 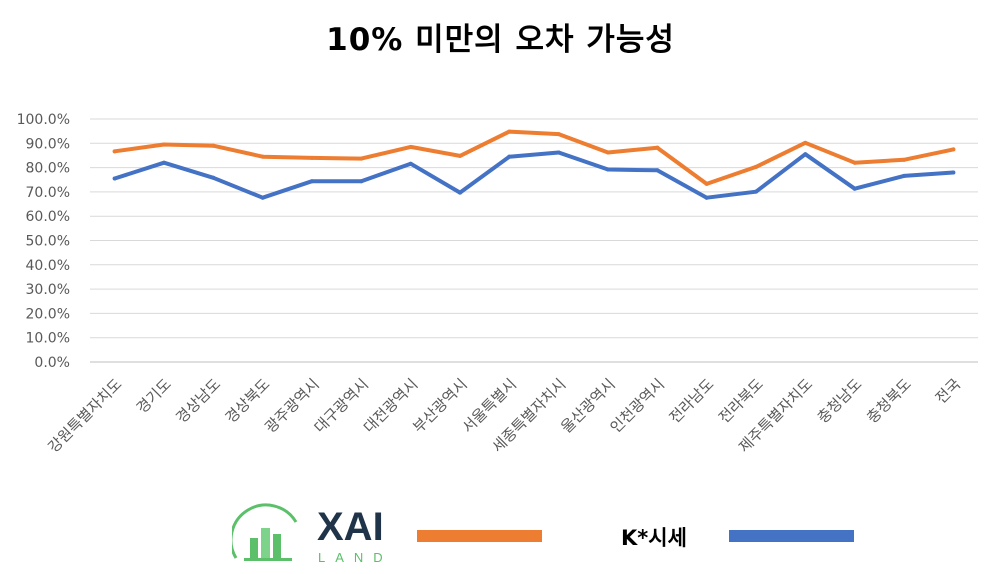 What do you see at coordinates (84, 415) in the screenshot?
I see `x-tick-label: 강원특별자치도` at bounding box center [84, 415].